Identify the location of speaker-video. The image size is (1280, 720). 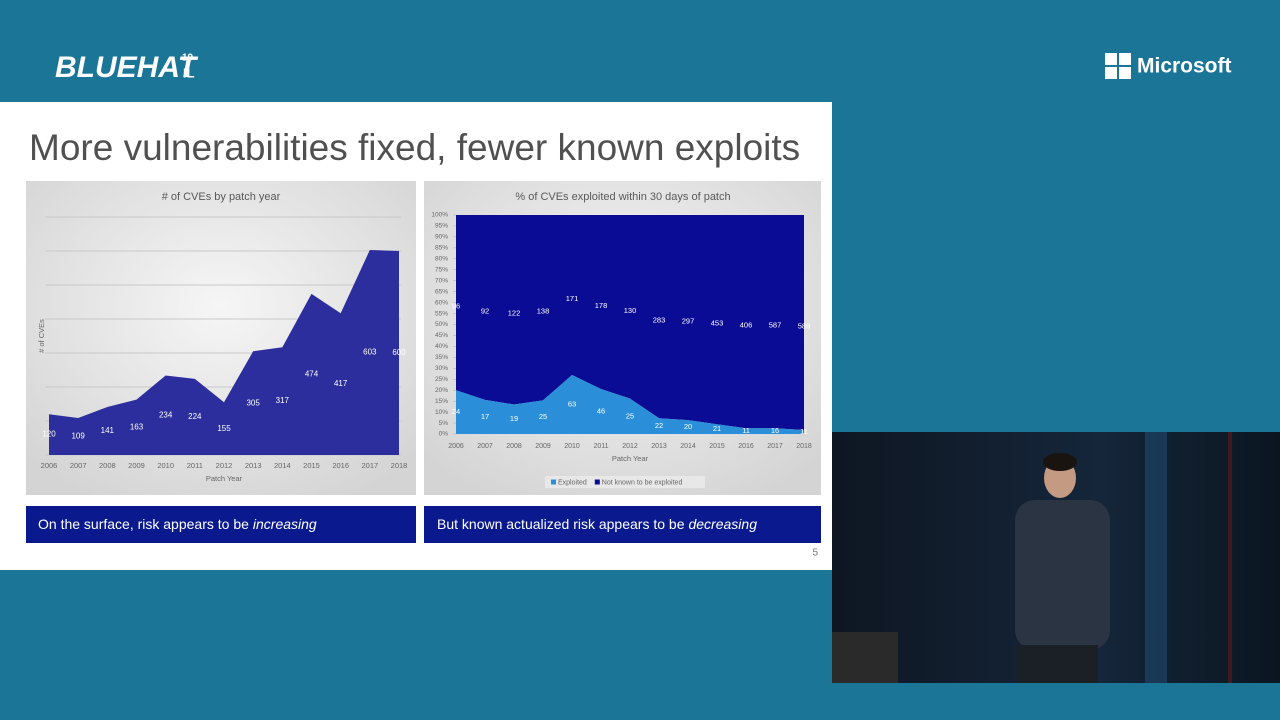
(1056, 557).